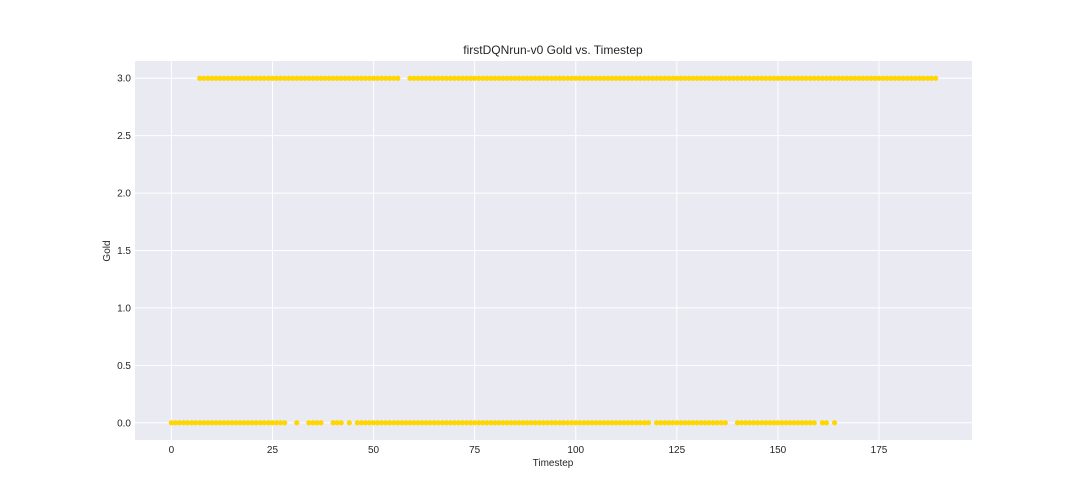 The width and height of the screenshot is (1080, 504). I want to click on y-tick-label: 2.0, so click(124, 194).